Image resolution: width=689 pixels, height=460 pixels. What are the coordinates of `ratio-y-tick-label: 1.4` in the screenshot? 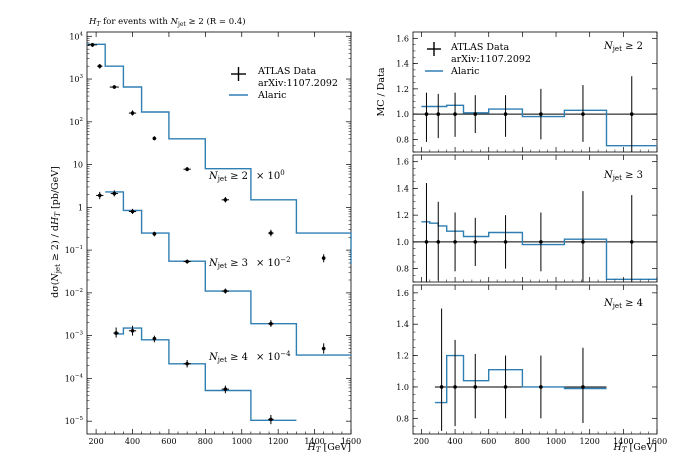 It's located at (402, 188).